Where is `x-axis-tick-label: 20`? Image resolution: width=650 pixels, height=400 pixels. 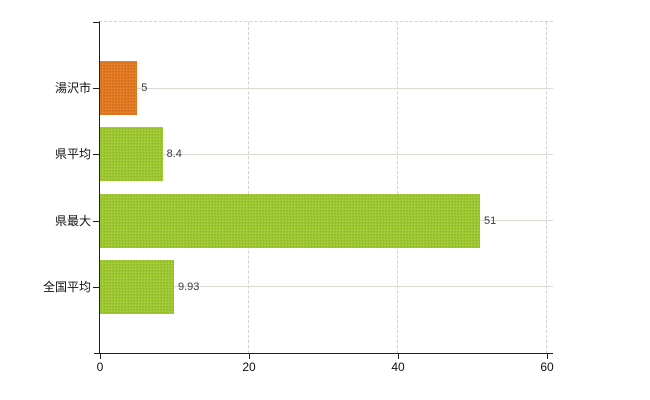 x-axis-tick-label: 20 is located at coordinates (249, 367).